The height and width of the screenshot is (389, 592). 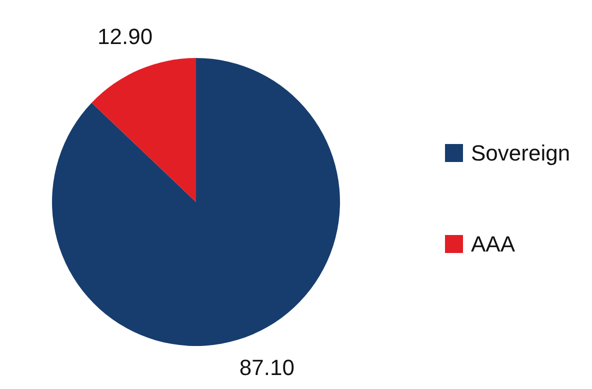 I want to click on data-label: 12.90, so click(x=125, y=37).